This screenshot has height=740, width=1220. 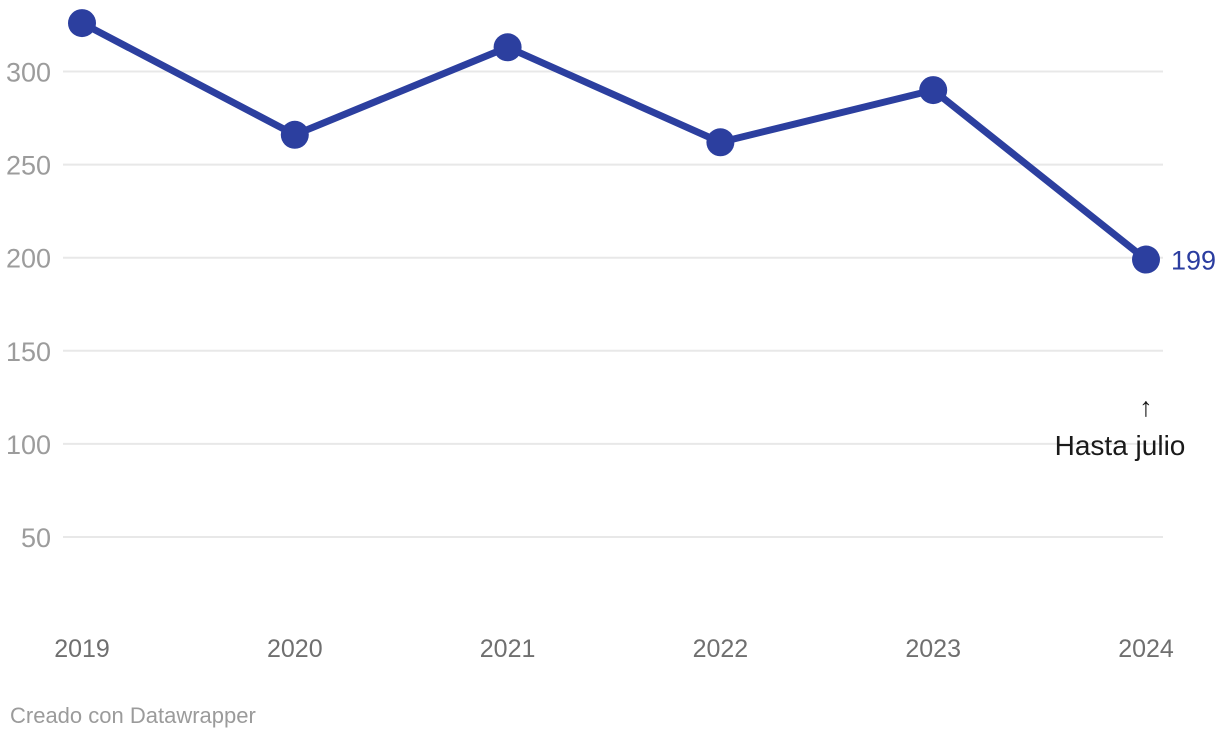 What do you see at coordinates (28, 445) in the screenshot?
I see `y-tick-label-100: 100` at bounding box center [28, 445].